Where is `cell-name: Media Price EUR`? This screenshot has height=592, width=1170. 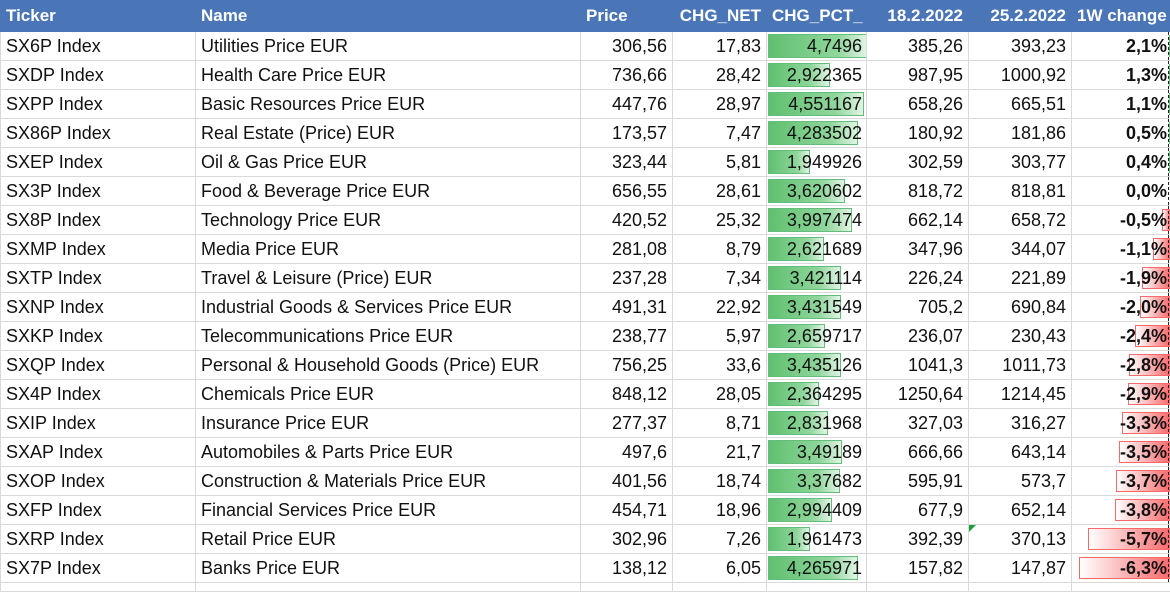
cell-name: Media Price EUR is located at coordinates (388, 249).